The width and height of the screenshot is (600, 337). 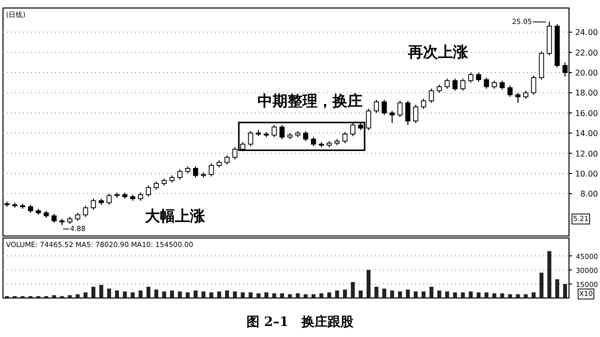 What do you see at coordinates (586, 113) in the screenshot?
I see `y-tick-label: 16.00` at bounding box center [586, 113].